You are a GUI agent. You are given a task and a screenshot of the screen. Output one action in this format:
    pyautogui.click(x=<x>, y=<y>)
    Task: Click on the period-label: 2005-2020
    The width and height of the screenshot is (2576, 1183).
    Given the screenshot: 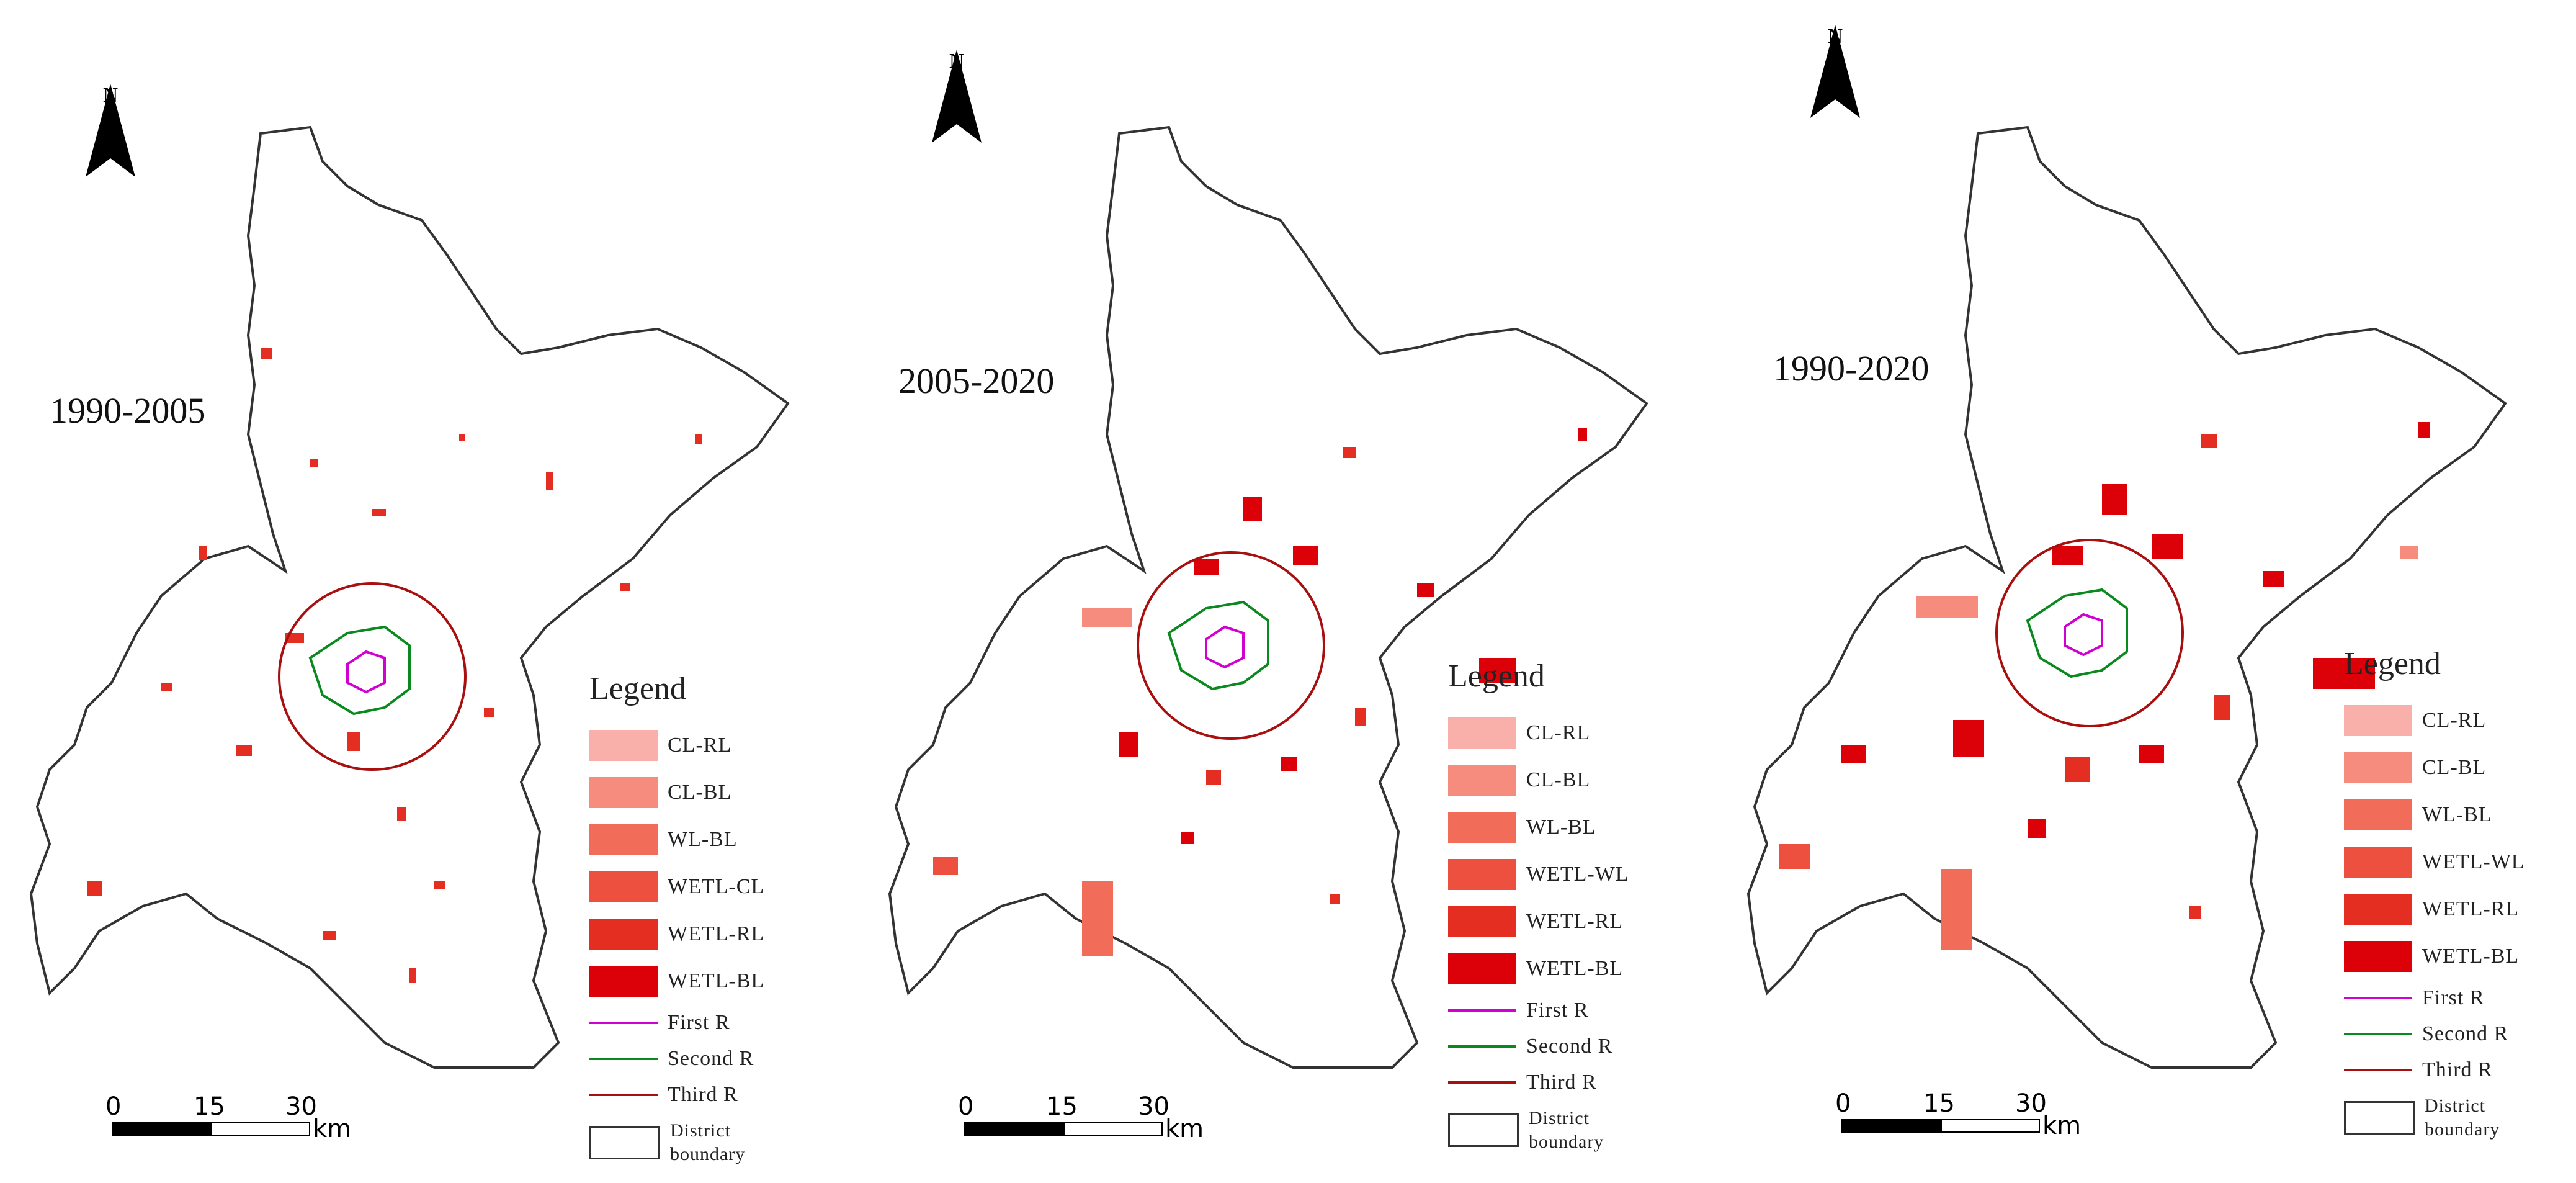 What is the action you would take?
    pyautogui.click(x=976, y=381)
    